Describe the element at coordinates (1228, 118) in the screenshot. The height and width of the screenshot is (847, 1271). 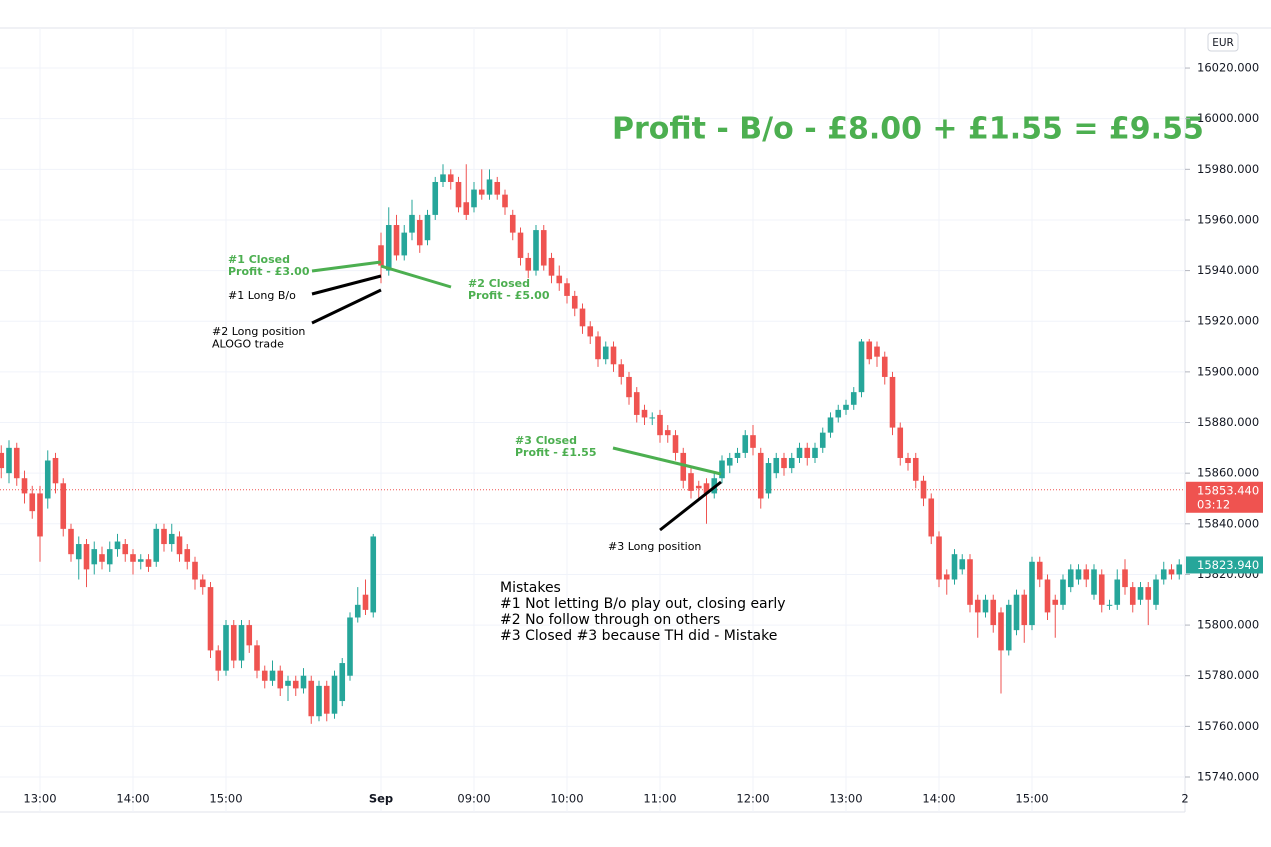
I see `y-tick-label: 16000.000` at that location.